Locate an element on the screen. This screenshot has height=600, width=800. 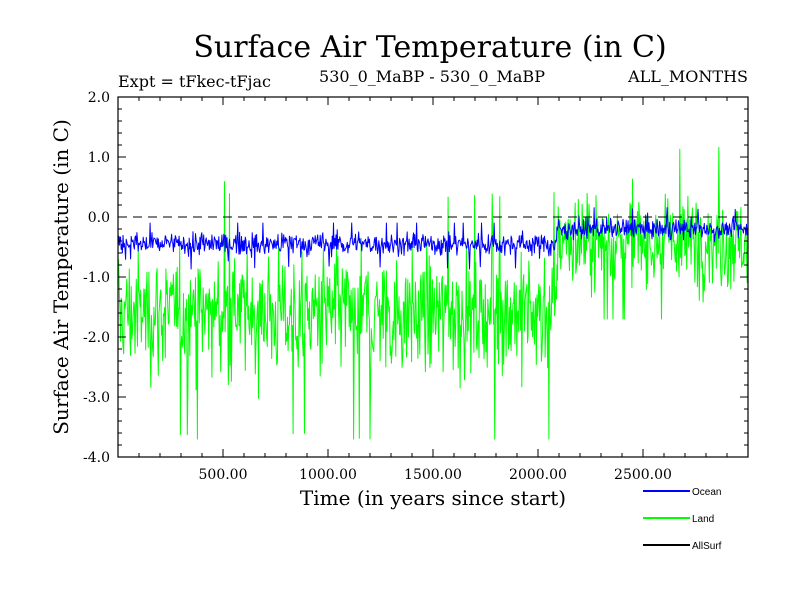
y-axis-label: Surface Air Temperature (in C) is located at coordinates (61, 277).